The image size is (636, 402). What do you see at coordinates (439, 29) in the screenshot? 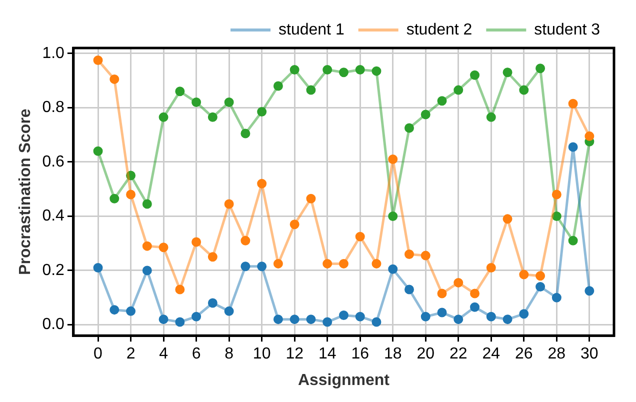
I see `legend-label: student 2` at bounding box center [439, 29].